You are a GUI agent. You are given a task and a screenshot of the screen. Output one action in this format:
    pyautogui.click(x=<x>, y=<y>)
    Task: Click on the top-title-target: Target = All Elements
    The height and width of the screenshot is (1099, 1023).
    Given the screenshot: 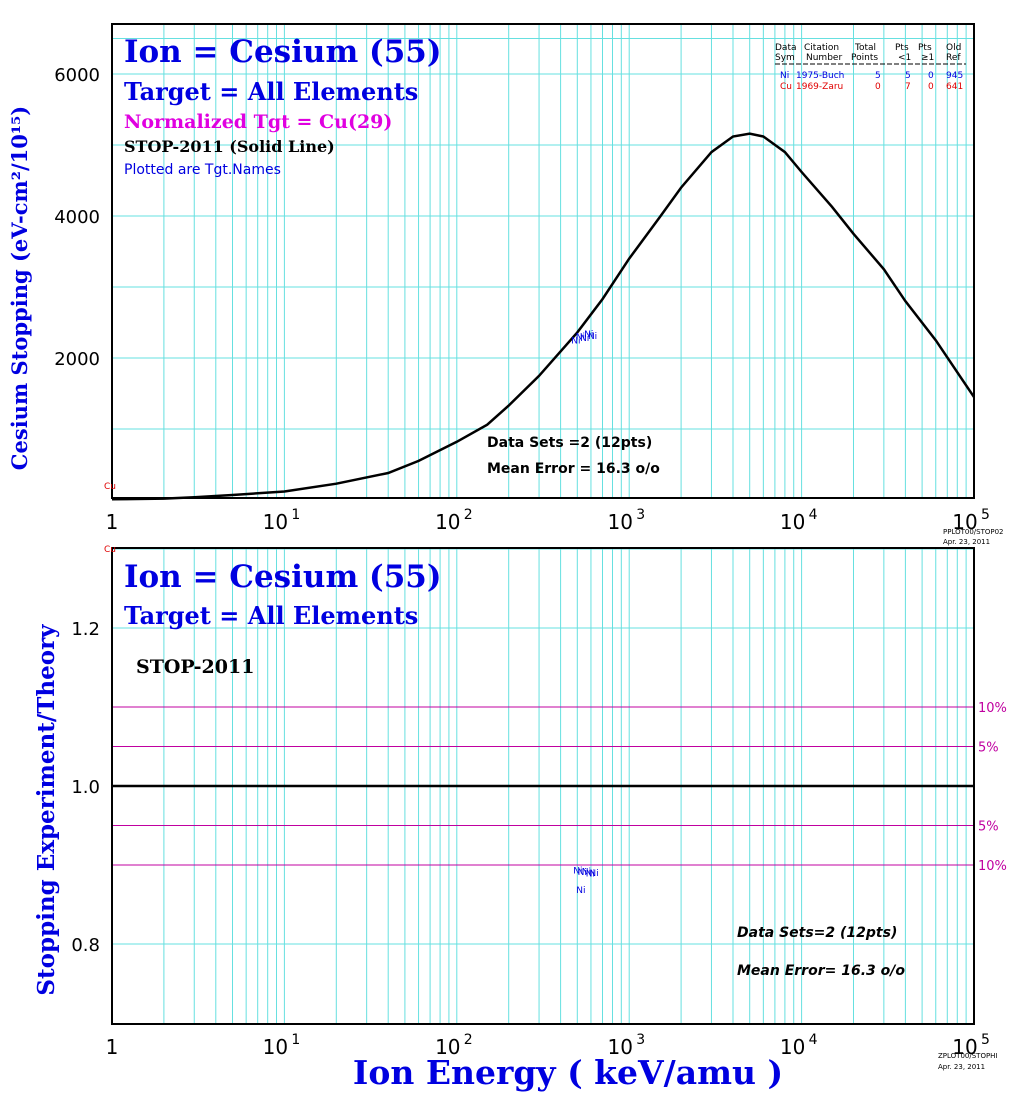 What is the action you would take?
    pyautogui.click(x=271, y=91)
    